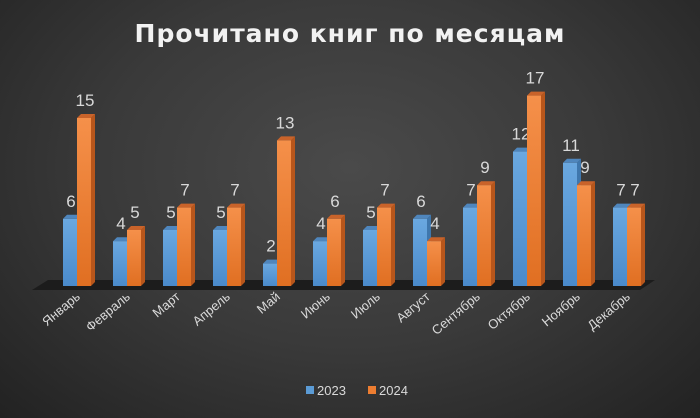 The width and height of the screenshot is (700, 418). I want to click on legend: 2023 2024, so click(357, 390).